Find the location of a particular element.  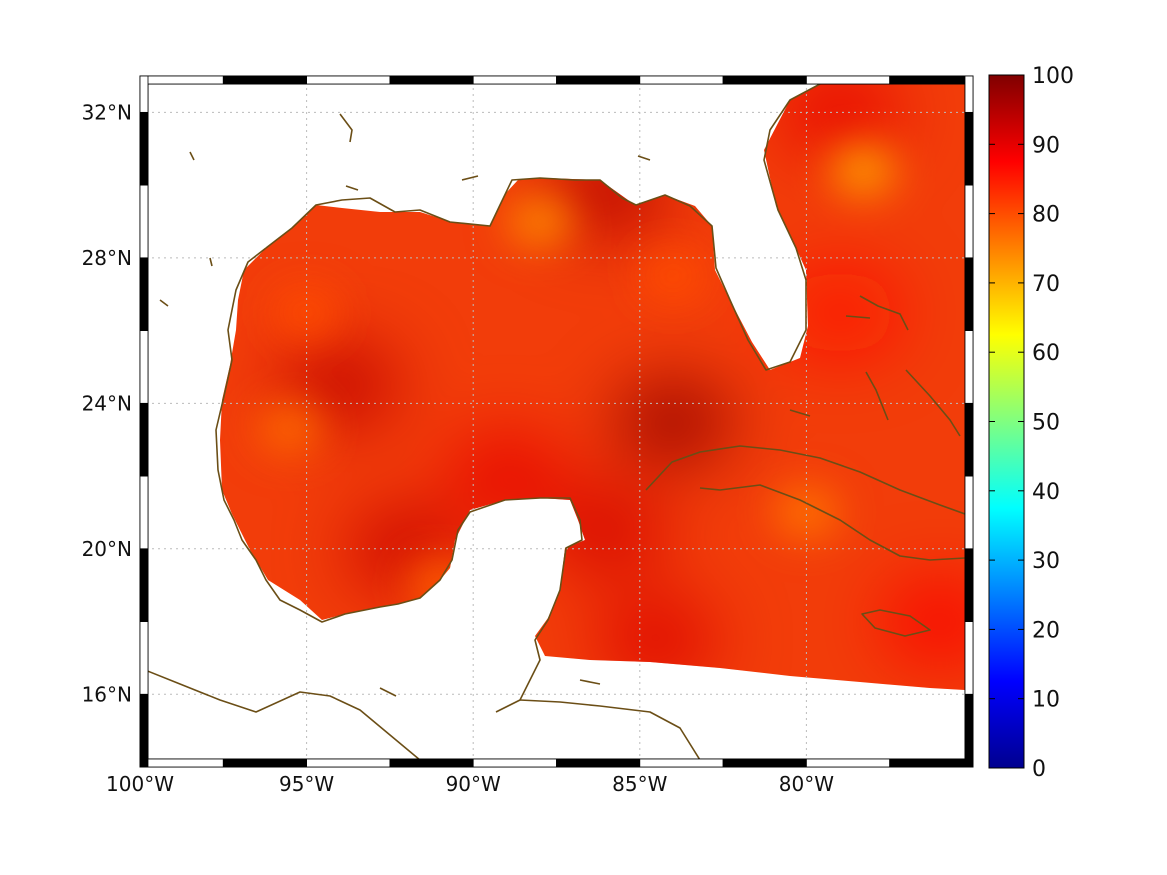

colorbar: 0 10 20 30 40 50 60 70 80 90 100 is located at coordinates (1031, 423).